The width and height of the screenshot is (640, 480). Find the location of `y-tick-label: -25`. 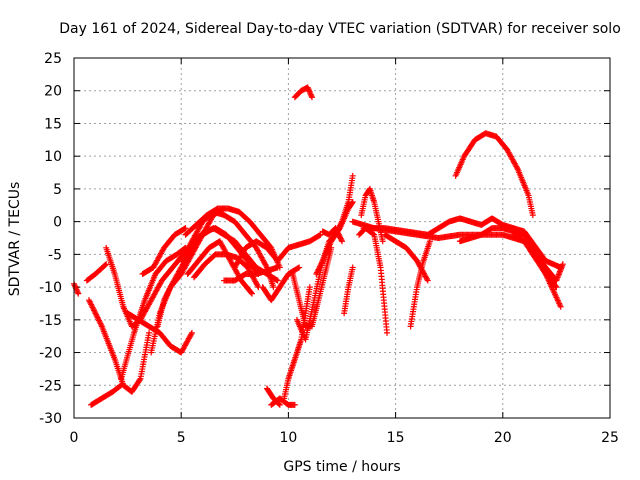

y-tick-label: -25 is located at coordinates (50, 386).